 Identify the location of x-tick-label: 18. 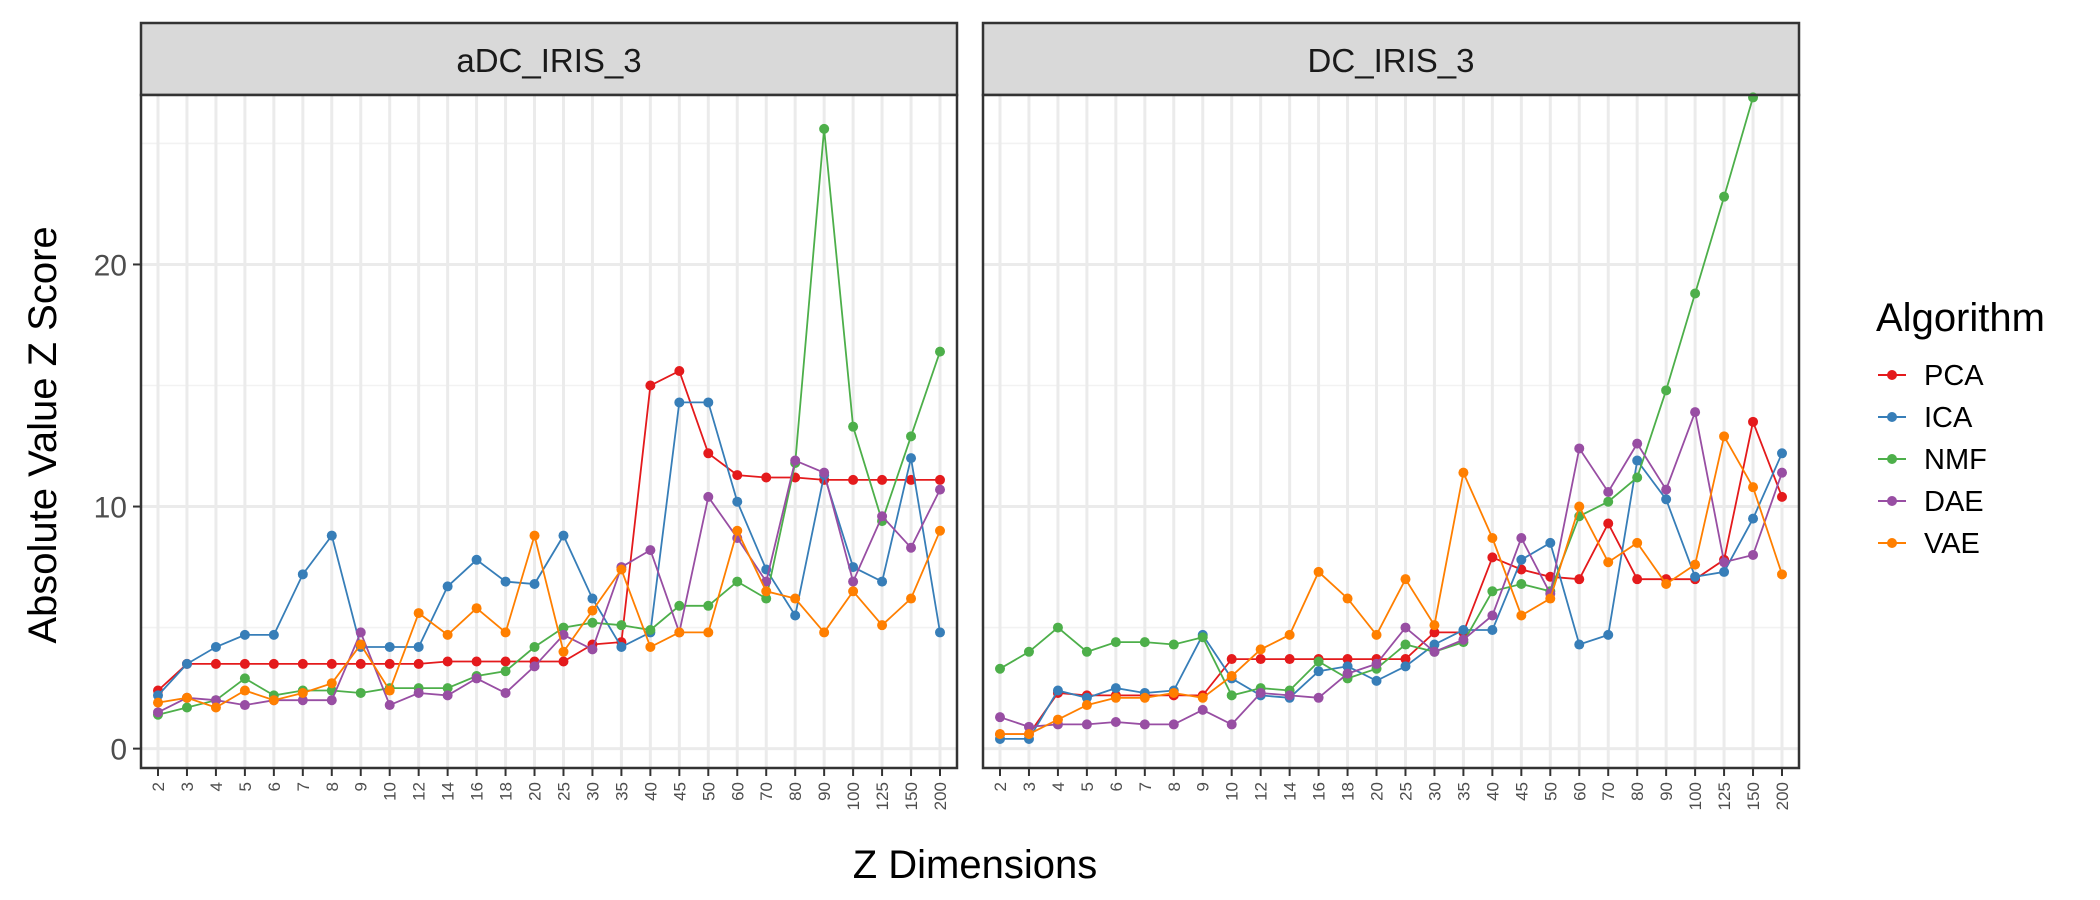
(1348, 791).